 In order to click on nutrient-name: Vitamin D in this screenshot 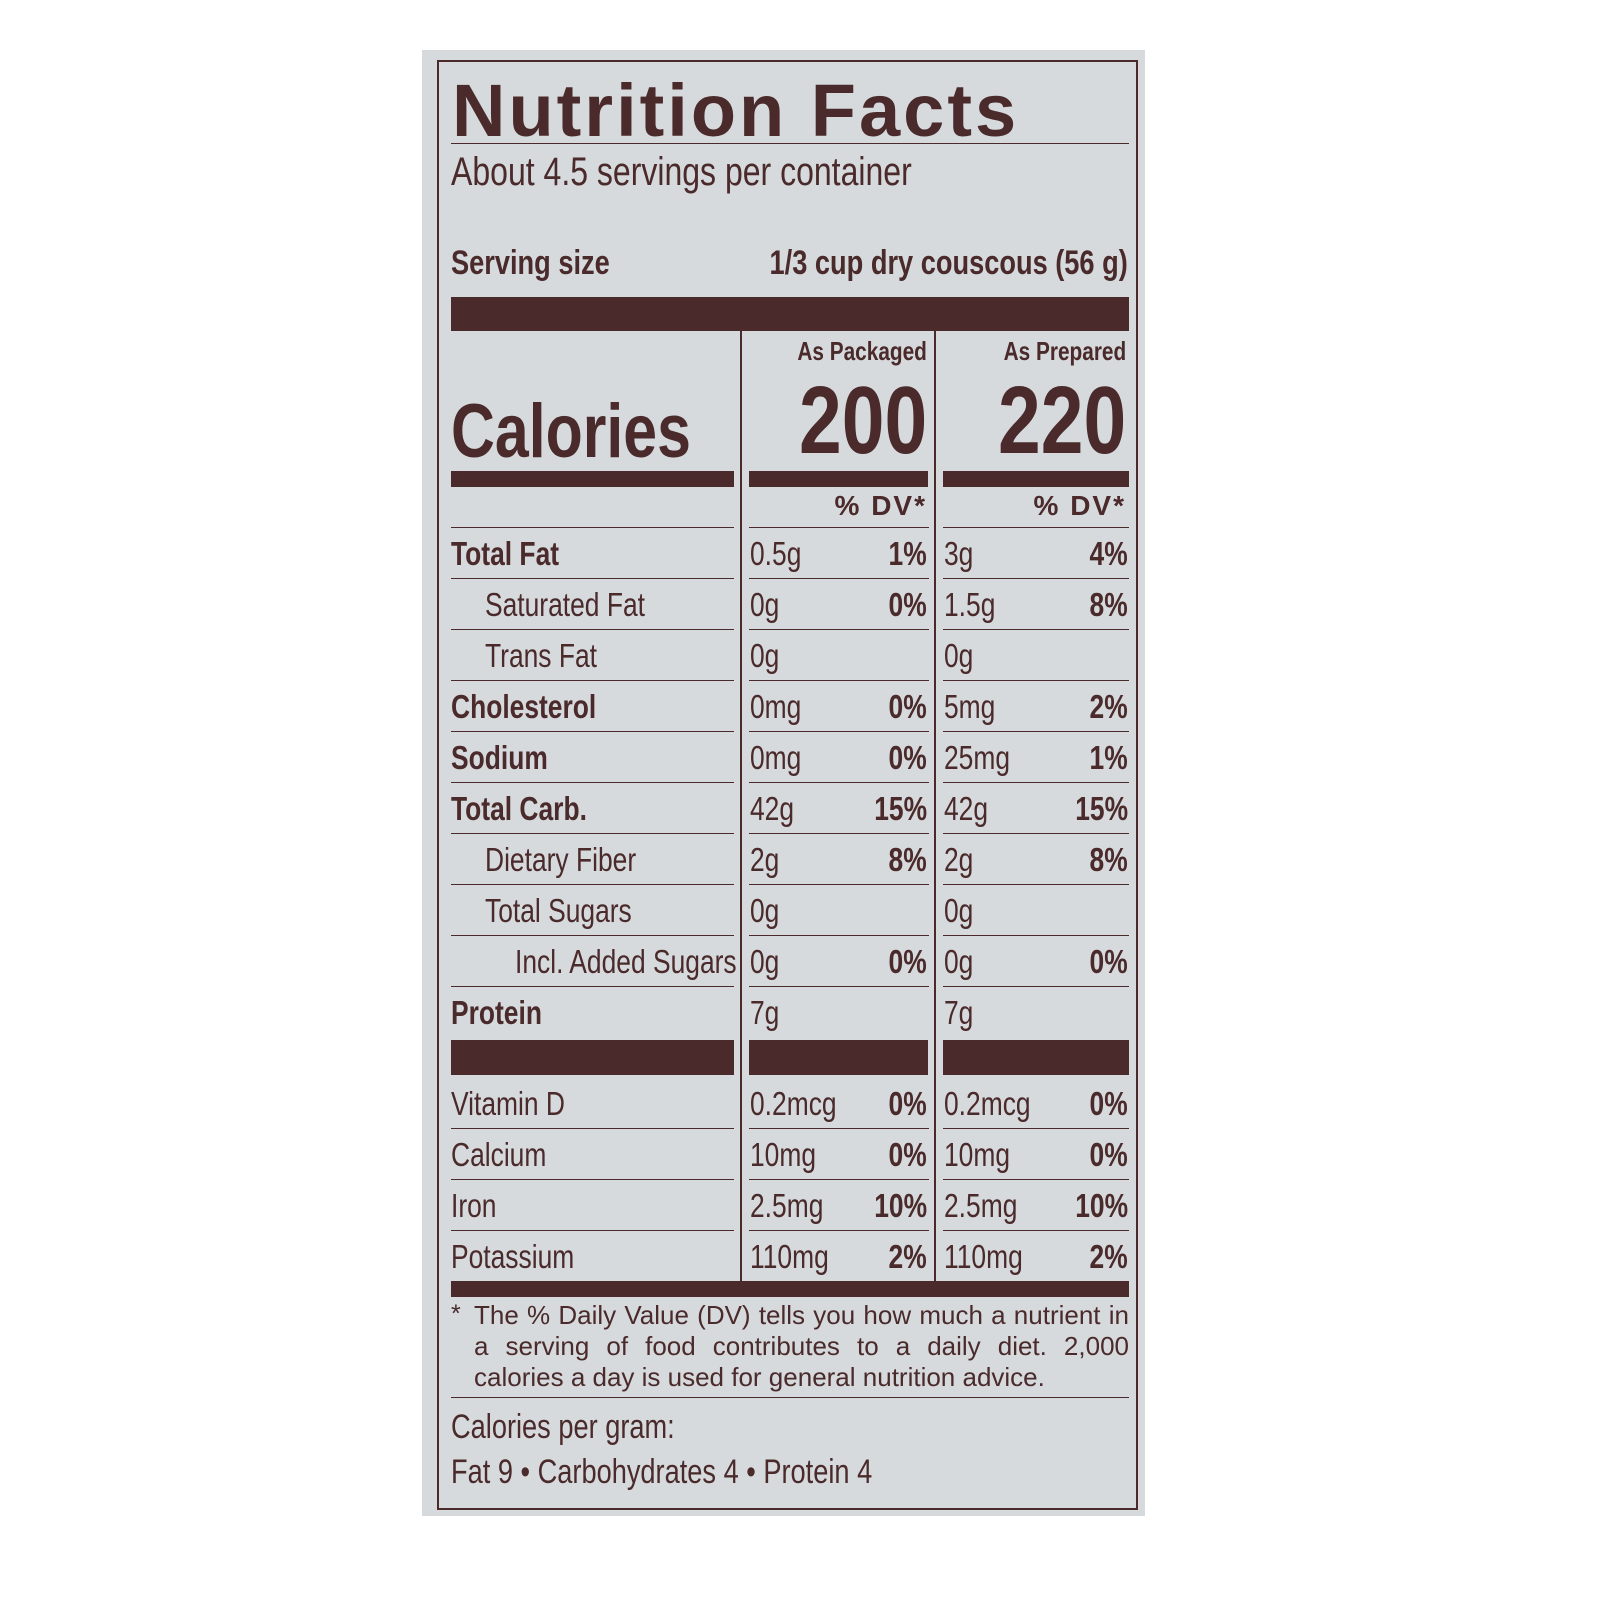, I will do `click(508, 1103)`.